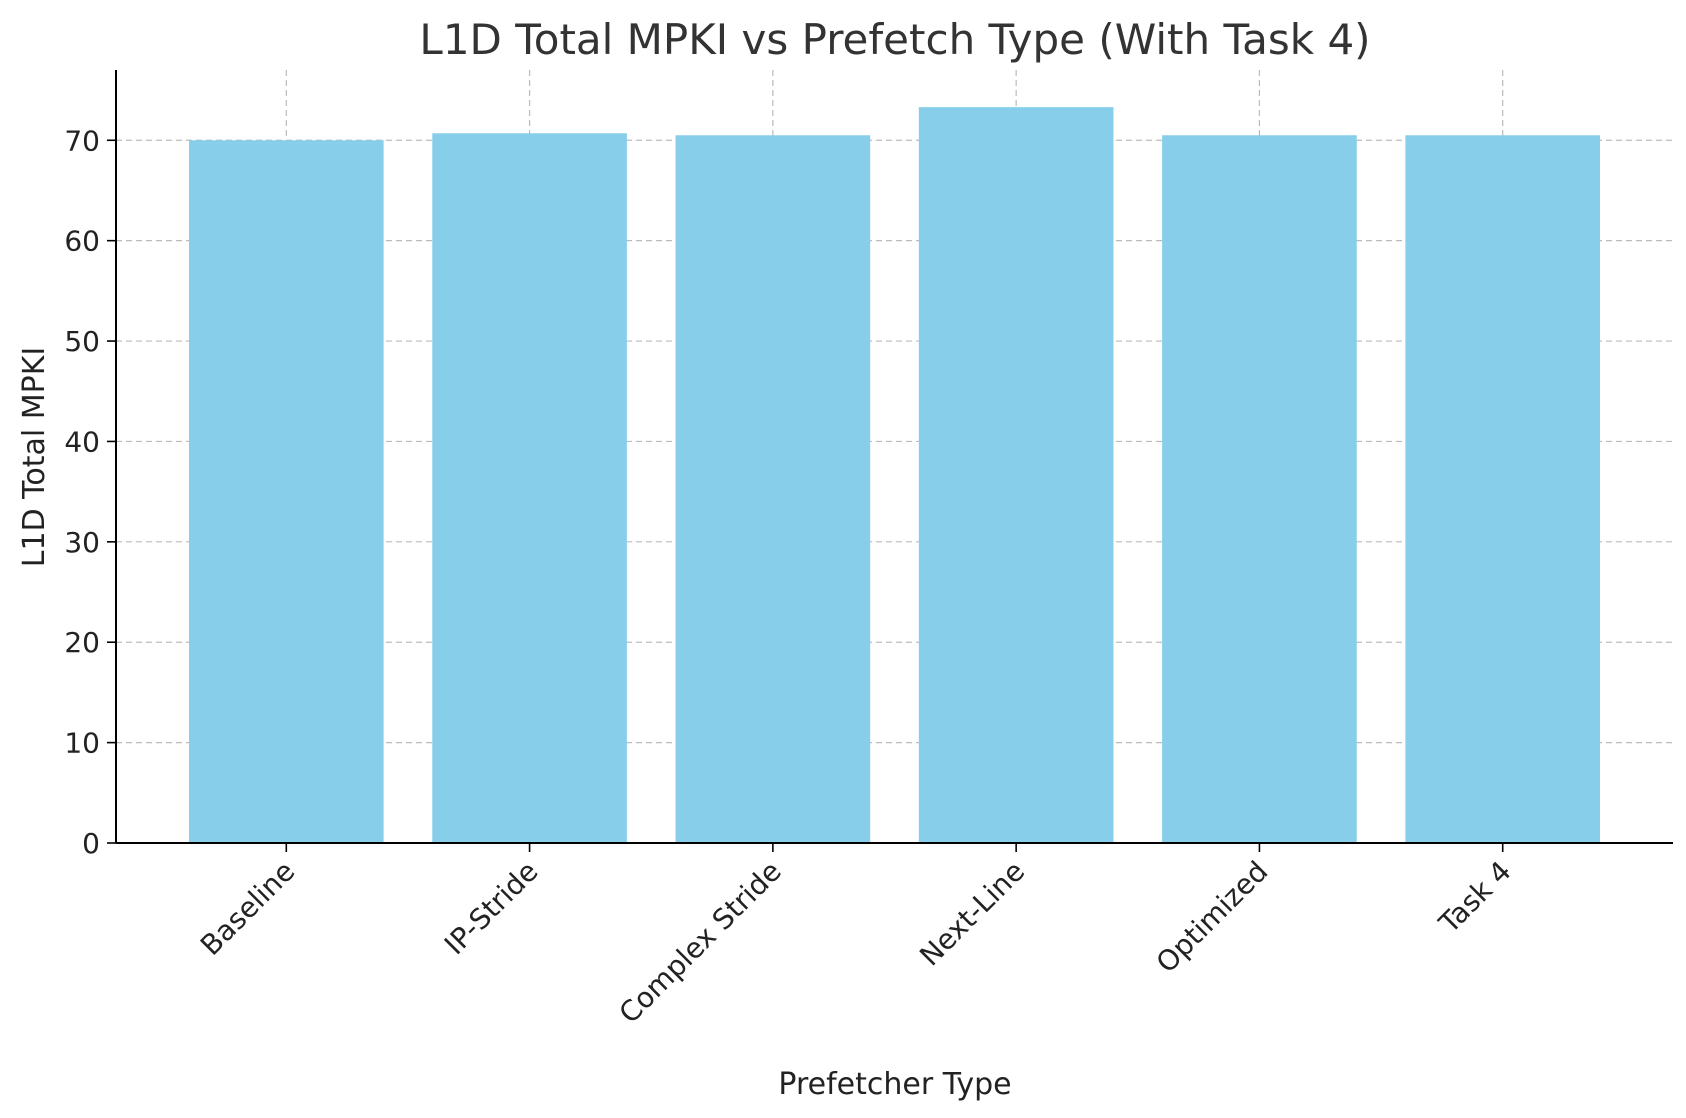 The image size is (1686, 1118). Describe the element at coordinates (90, 492) in the screenshot. I see `y-ticks: 0 10 20 30 40 50 60 70` at that location.